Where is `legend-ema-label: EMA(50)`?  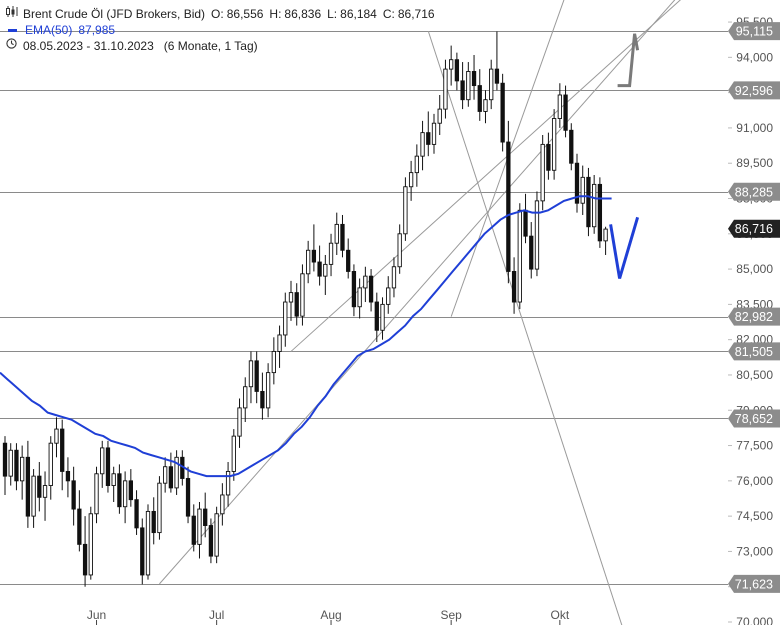 legend-ema-label: EMA(50) is located at coordinates (49, 30).